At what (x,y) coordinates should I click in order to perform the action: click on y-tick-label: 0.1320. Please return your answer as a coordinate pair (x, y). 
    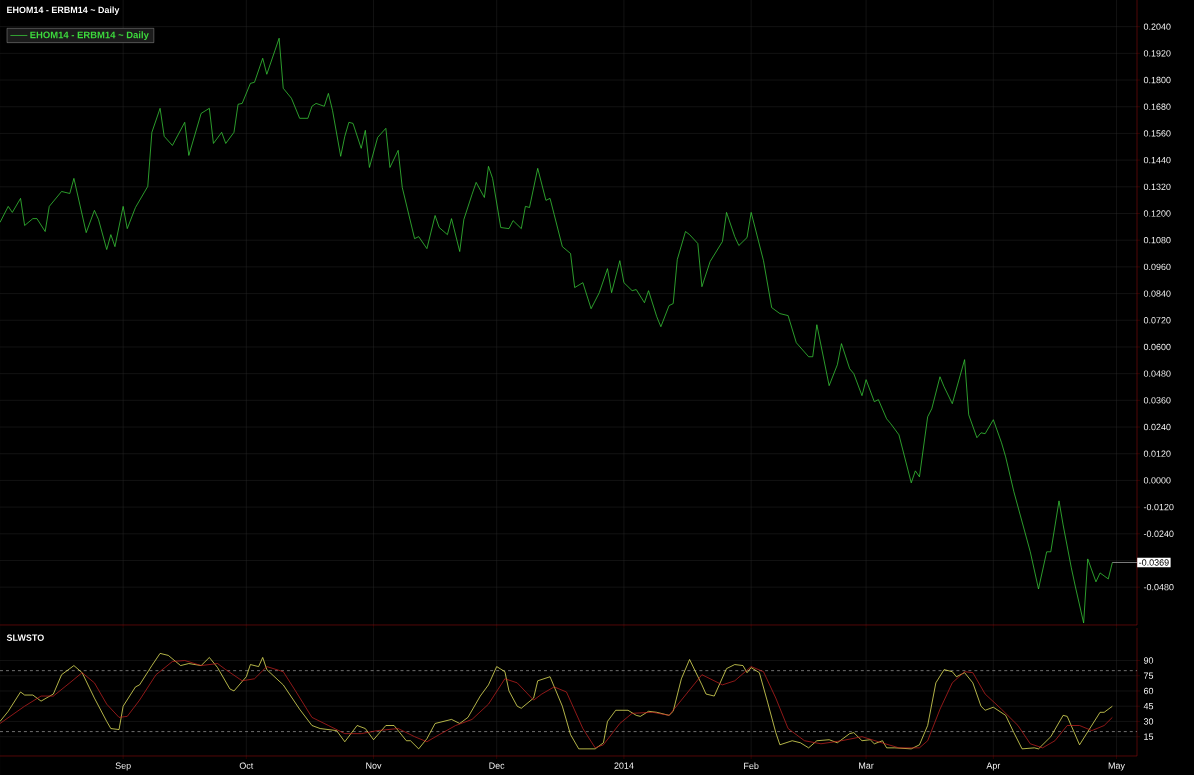
    Looking at the image, I should click on (1157, 186).